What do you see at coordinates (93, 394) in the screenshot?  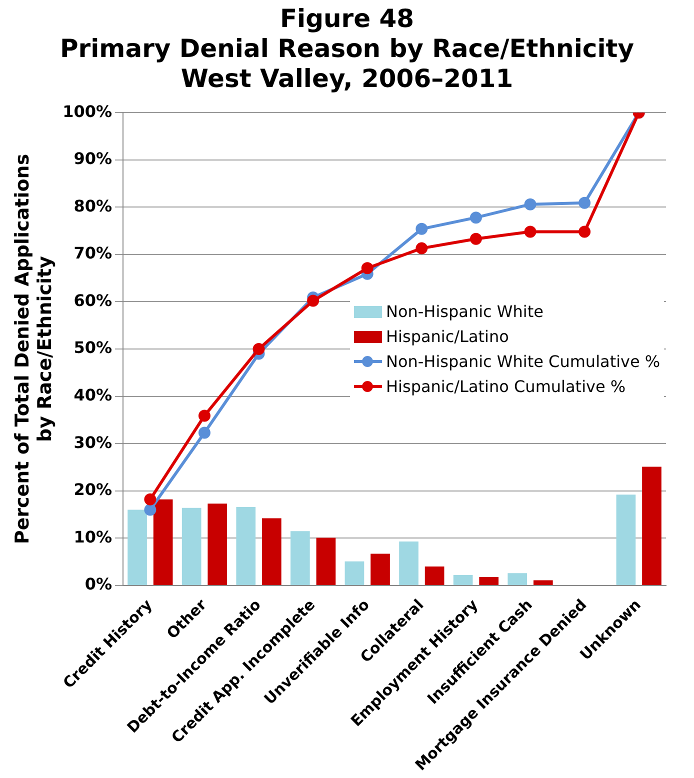 I see `y-tick-label: 40%` at bounding box center [93, 394].